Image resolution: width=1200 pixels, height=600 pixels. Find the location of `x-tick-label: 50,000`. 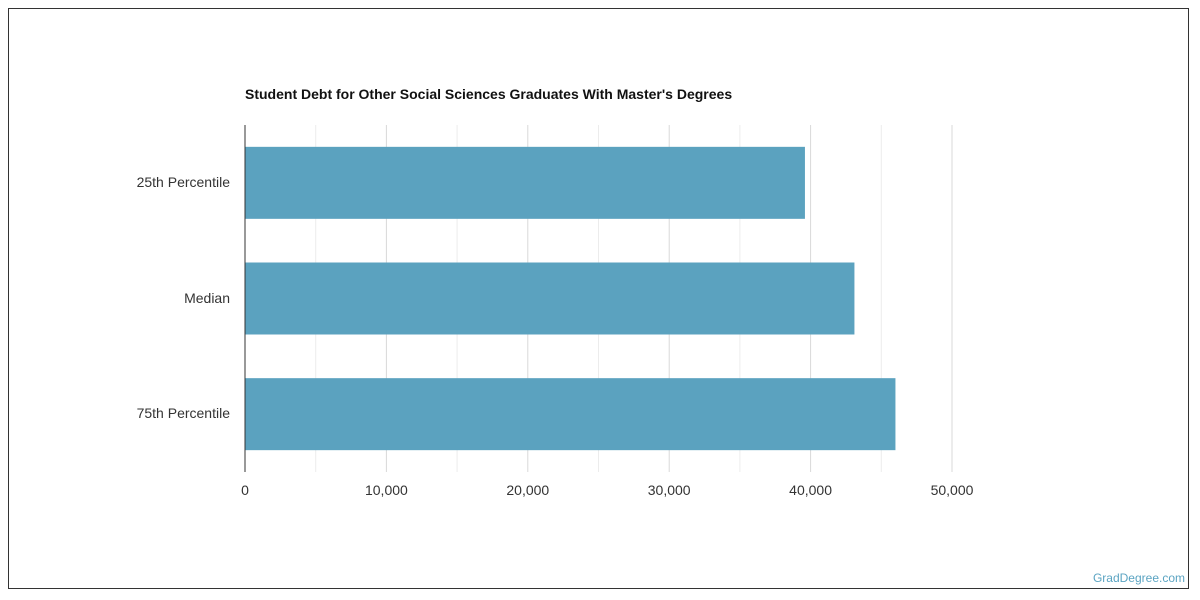

x-tick-label: 50,000 is located at coordinates (952, 490).